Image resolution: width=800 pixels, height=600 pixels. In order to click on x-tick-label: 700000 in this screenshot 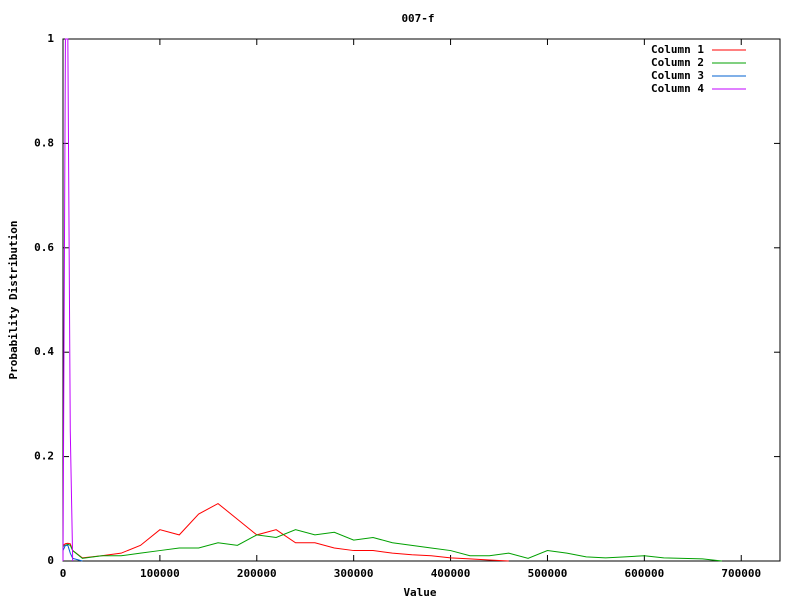, I will do `click(741, 573)`.